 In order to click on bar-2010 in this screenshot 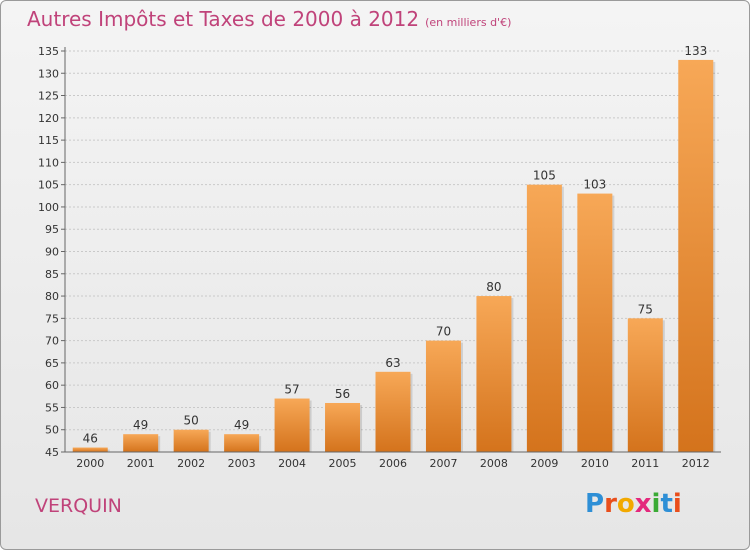, I will do `click(595, 323)`.